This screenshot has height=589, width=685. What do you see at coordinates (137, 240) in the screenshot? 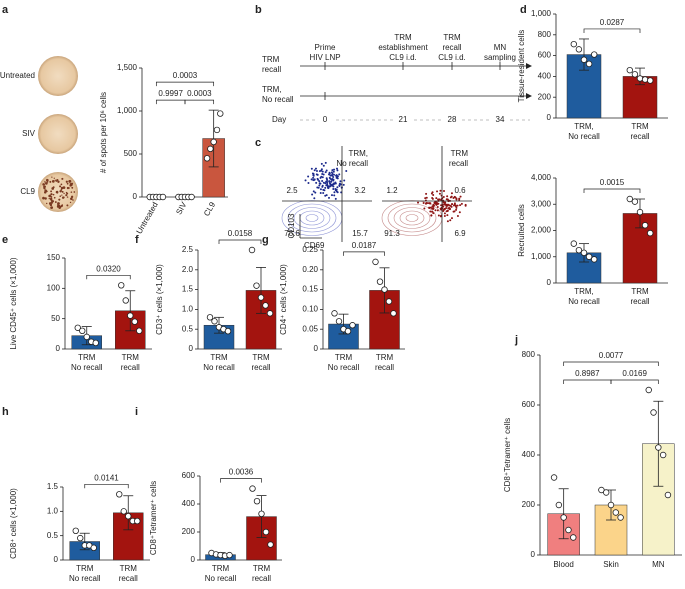
I see `panel-label: f` at bounding box center [137, 240].